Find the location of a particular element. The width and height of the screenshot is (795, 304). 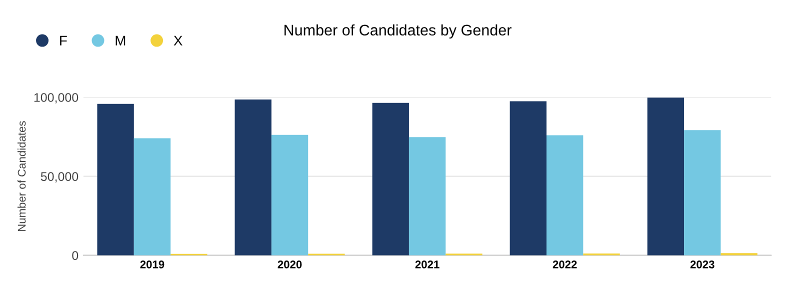

chart-title: Number of Candidates by Gender is located at coordinates (398, 31).